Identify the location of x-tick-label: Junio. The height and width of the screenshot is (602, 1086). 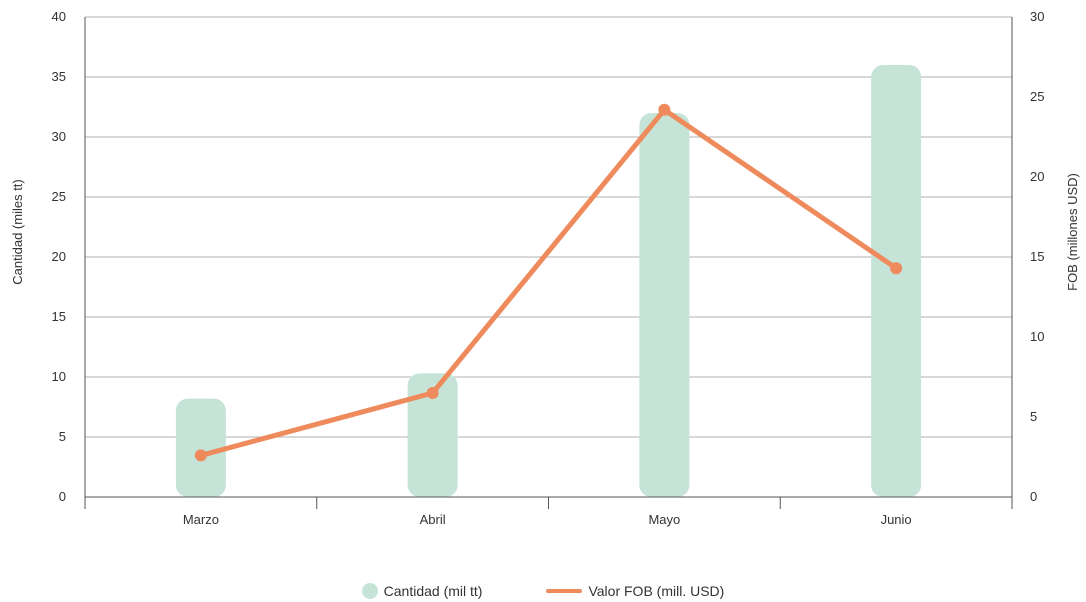
(896, 519).